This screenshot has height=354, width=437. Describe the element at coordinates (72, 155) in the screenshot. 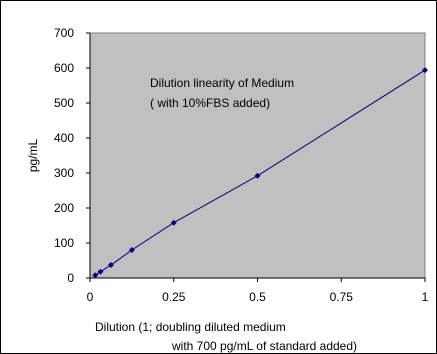

I see `y-axis-ticks: 0 100 200 300 400 500 600 700` at that location.